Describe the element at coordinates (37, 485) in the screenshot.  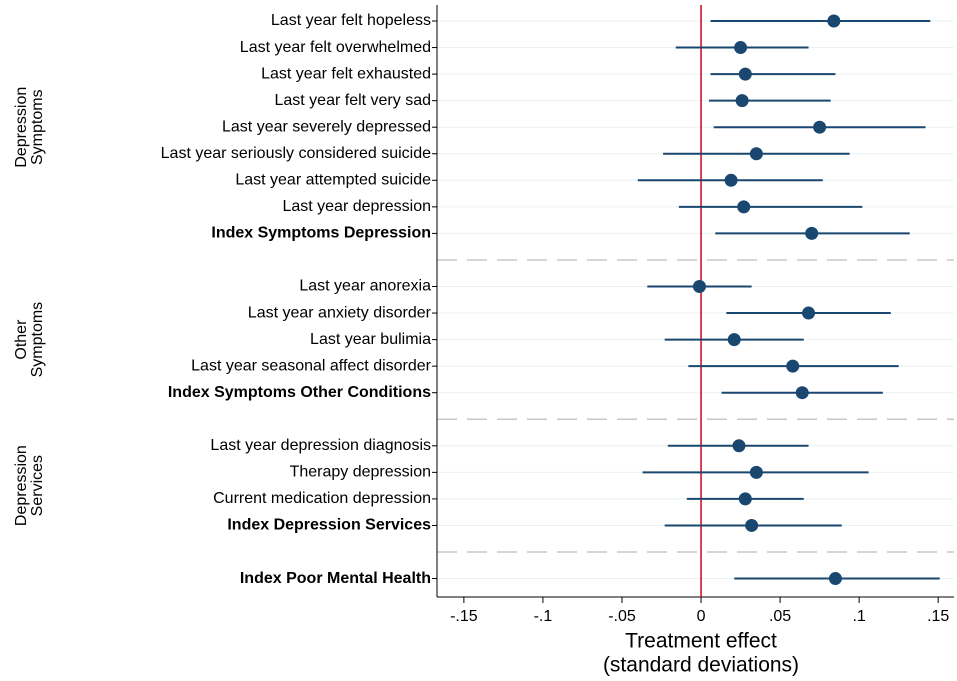
I see `group-label: Services` at that location.